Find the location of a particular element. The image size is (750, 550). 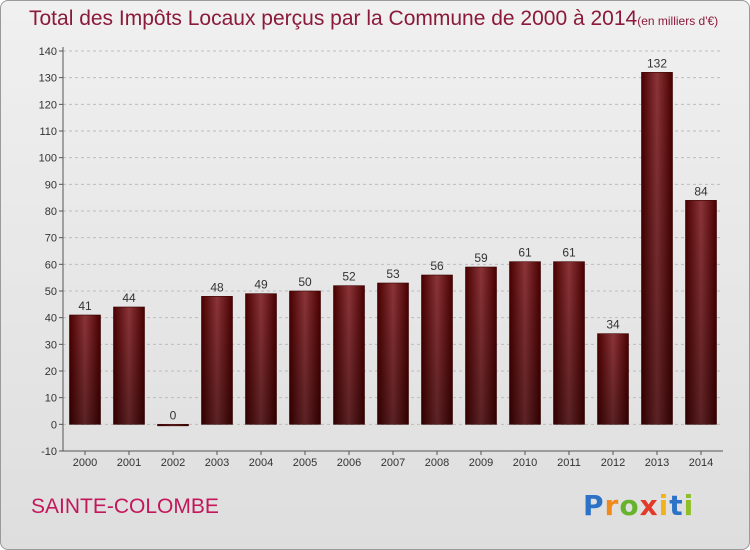

bar-shade-2013 is located at coordinates (657, 248).